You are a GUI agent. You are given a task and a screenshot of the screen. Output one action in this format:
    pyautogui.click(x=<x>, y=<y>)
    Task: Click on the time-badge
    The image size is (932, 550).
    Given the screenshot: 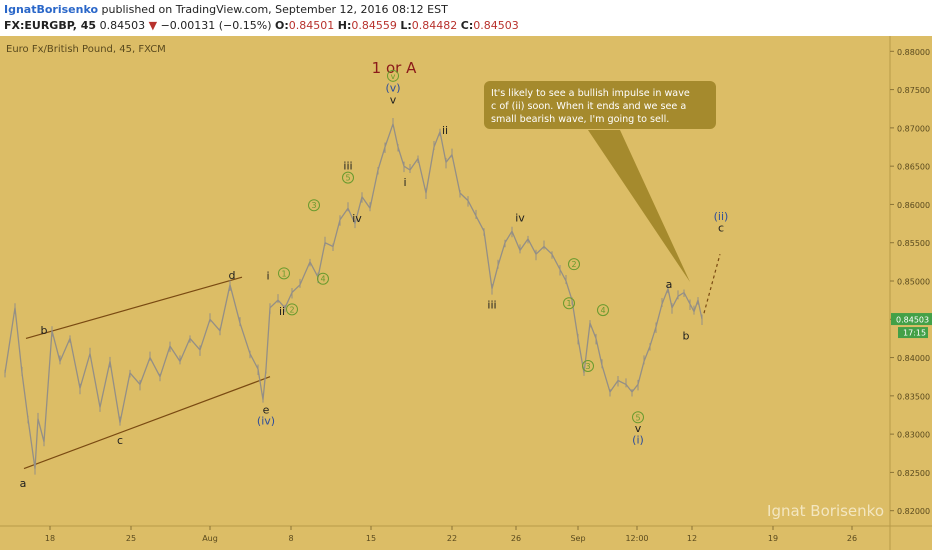 What is the action you would take?
    pyautogui.click(x=913, y=333)
    